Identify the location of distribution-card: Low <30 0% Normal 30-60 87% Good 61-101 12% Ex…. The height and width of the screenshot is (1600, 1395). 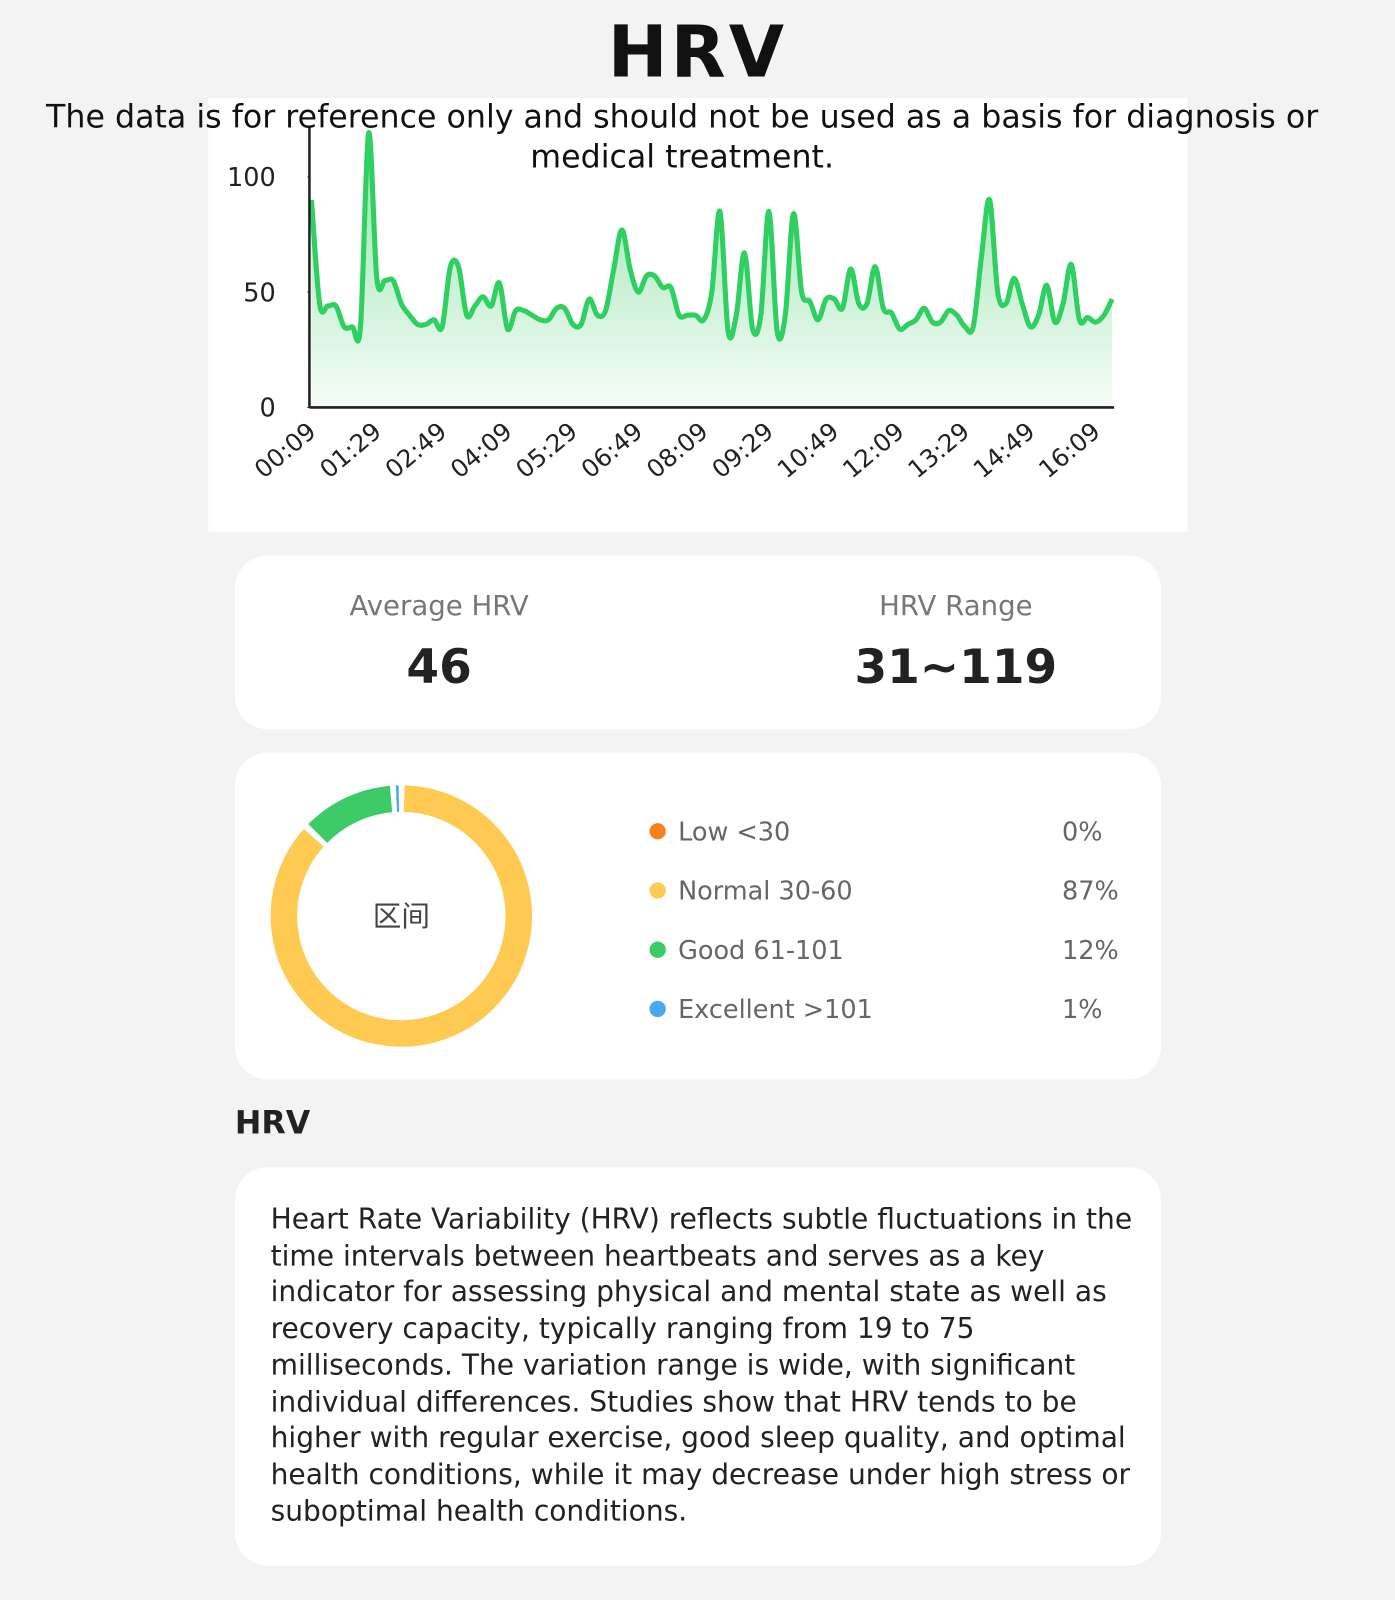
(698, 916).